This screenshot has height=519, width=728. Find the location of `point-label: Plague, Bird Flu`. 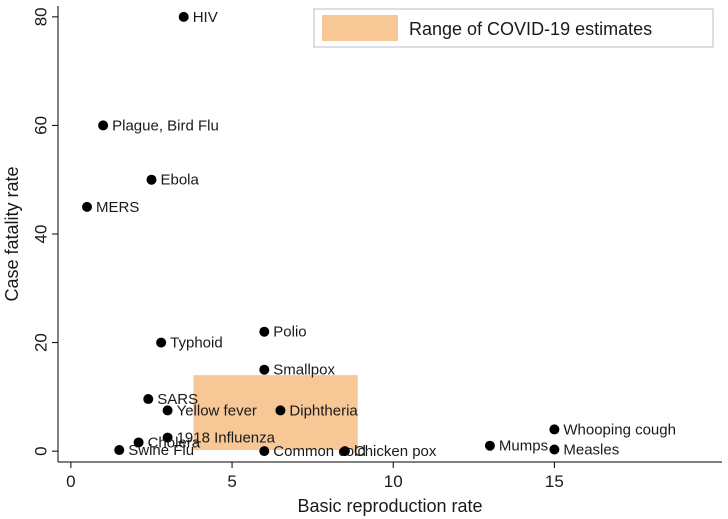

point-label: Plague, Bird Flu is located at coordinates (165, 125).